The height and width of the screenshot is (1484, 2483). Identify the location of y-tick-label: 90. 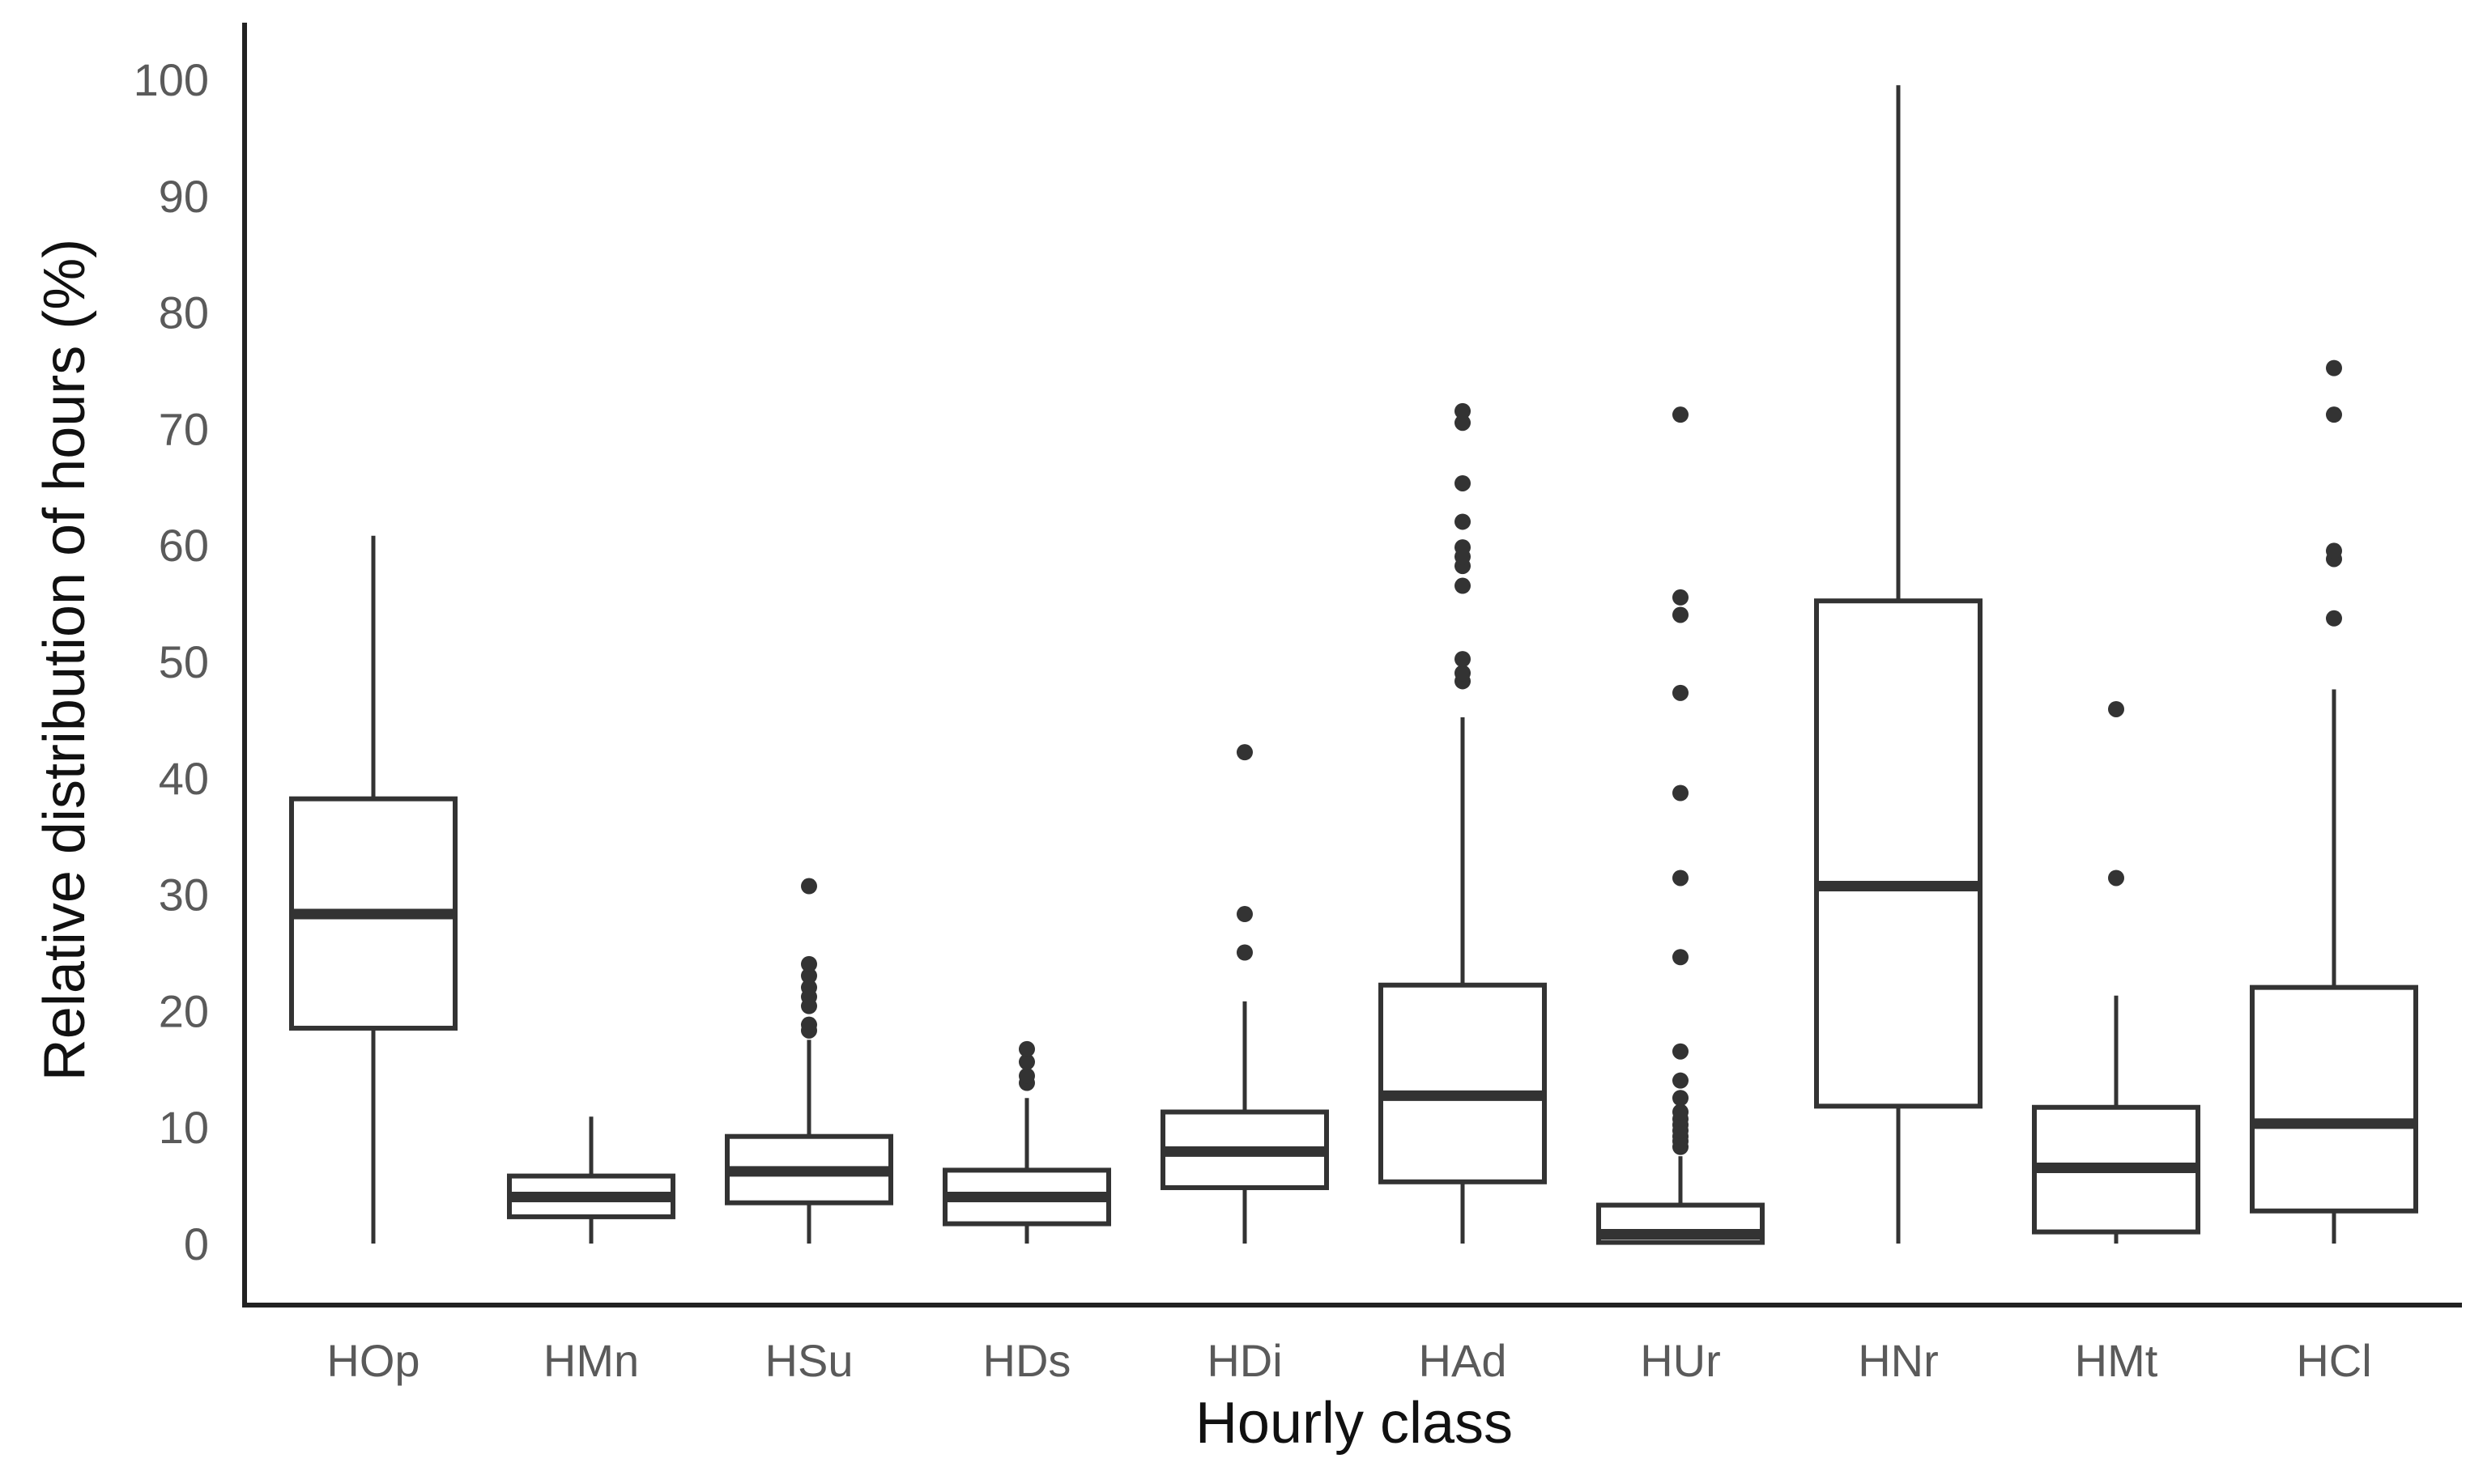
(184, 196).